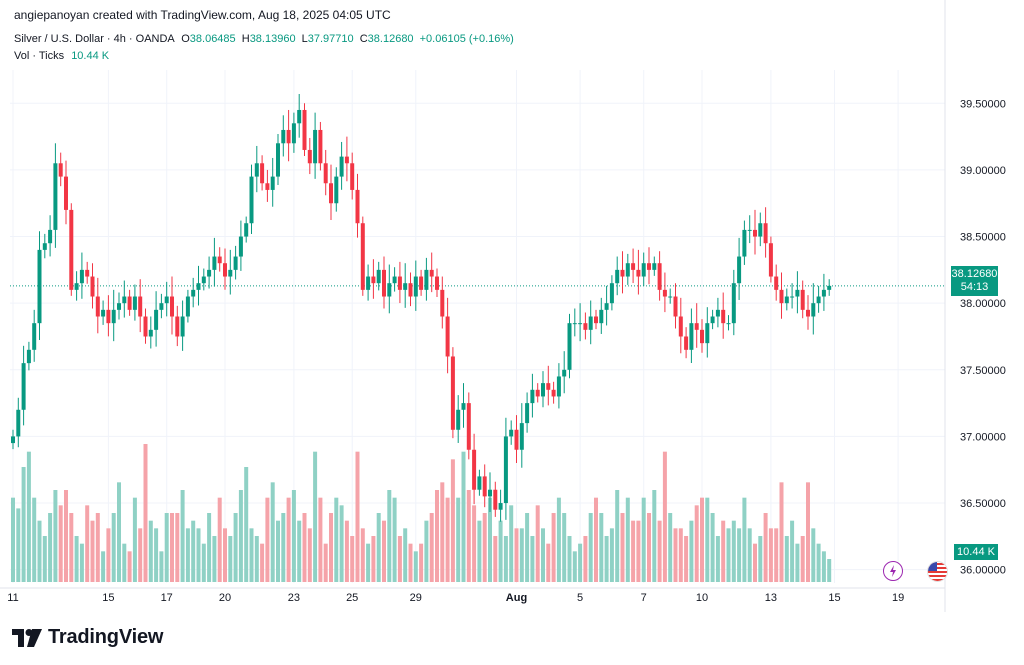  What do you see at coordinates (167, 598) in the screenshot?
I see `x-tick-label: 17` at bounding box center [167, 598].